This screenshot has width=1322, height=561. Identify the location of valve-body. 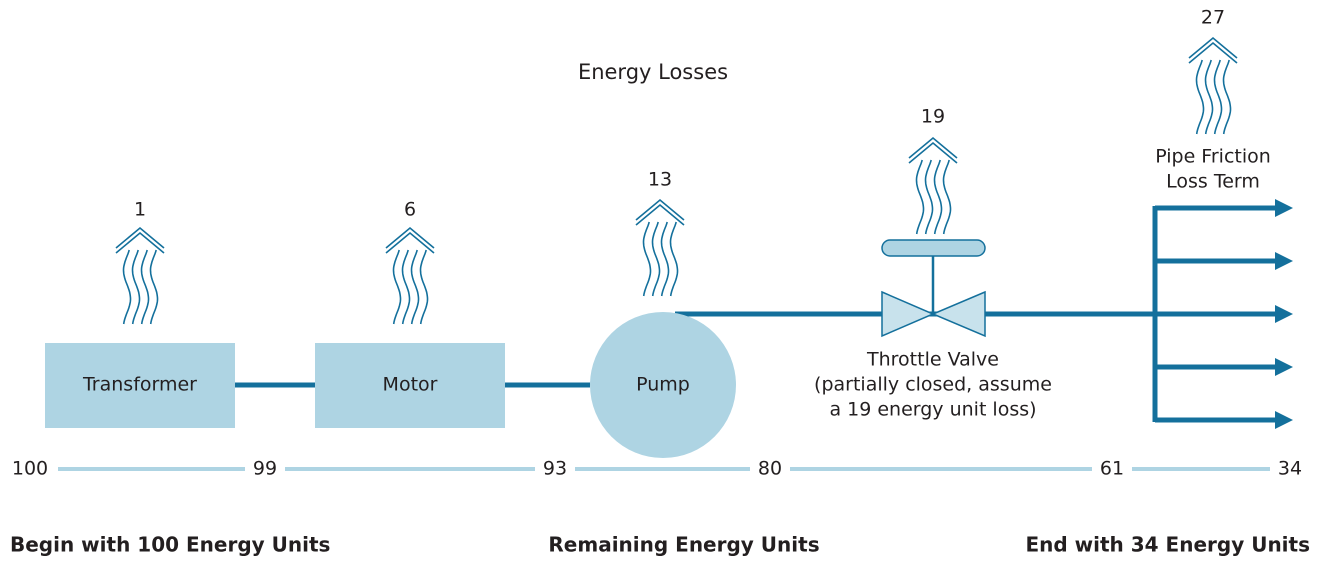
(933, 314).